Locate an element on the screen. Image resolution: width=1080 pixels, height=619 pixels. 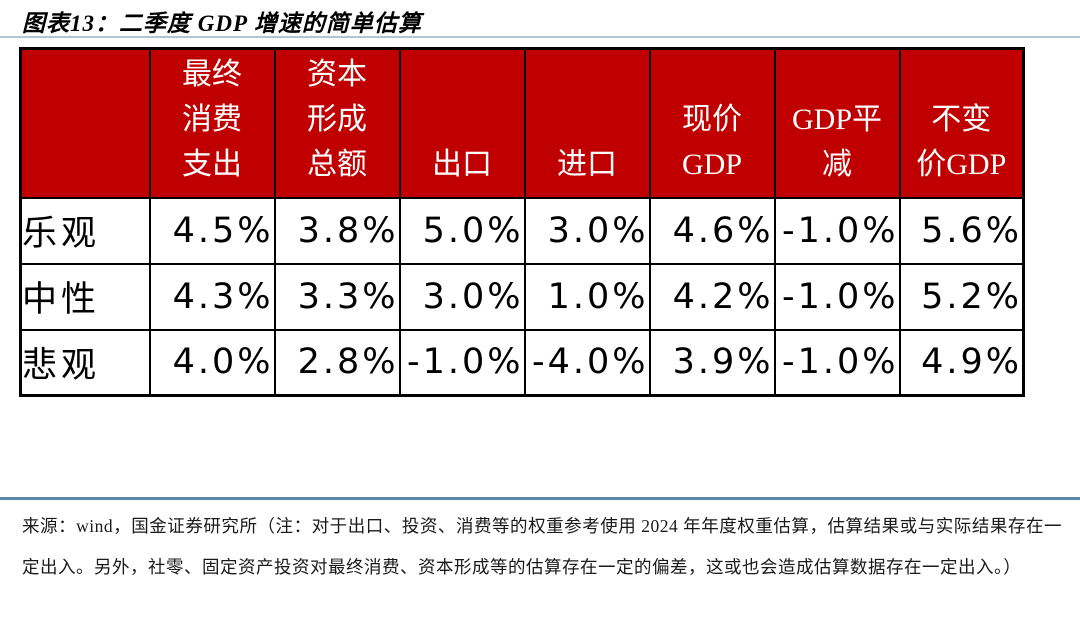
col-header-nominal-gdp: 现价 GDP is located at coordinates (712, 123).